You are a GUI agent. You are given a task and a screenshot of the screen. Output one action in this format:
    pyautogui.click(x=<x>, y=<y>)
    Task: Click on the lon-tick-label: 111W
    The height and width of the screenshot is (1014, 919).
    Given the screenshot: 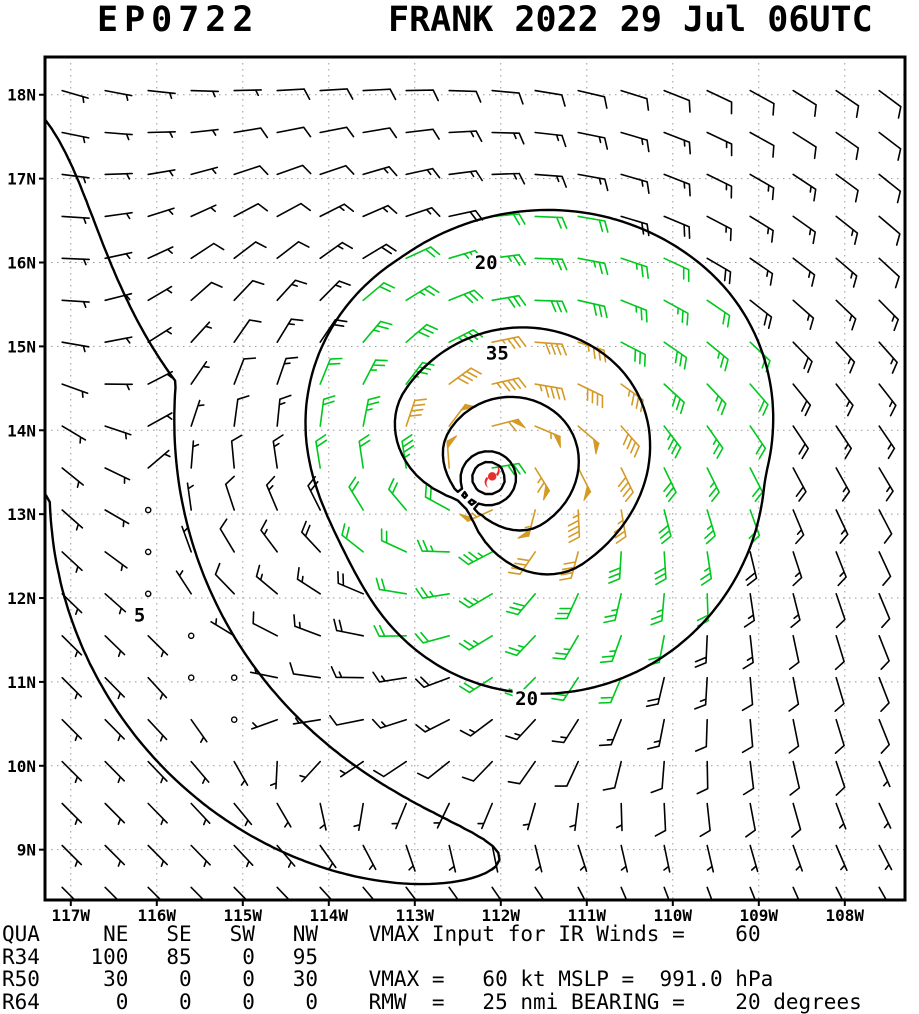 What is the action you would take?
    pyautogui.click(x=587, y=915)
    